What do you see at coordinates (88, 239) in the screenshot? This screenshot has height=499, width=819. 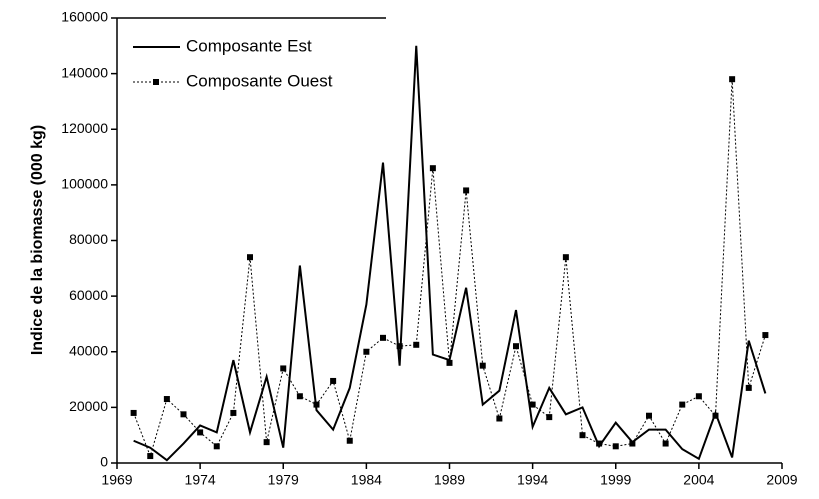 I see `y-tick-label: 80000` at bounding box center [88, 239].